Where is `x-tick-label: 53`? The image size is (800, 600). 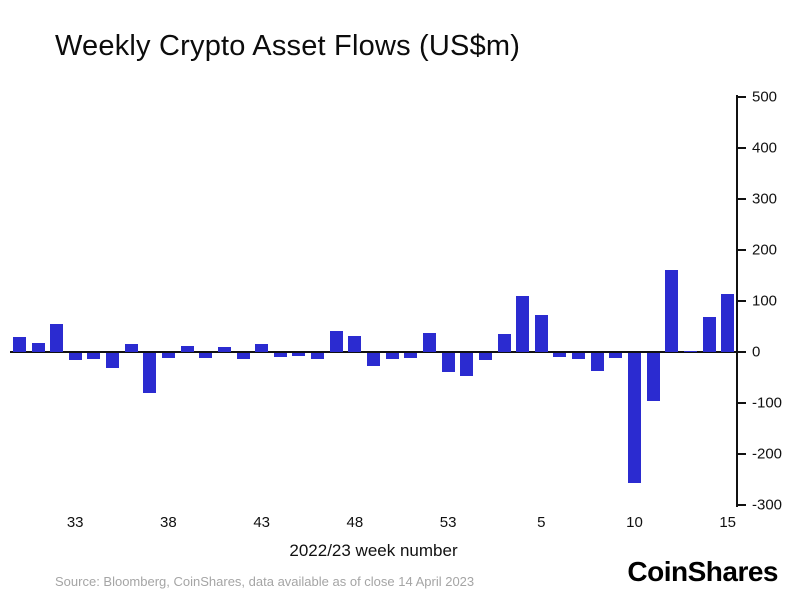 x-tick-label: 53 is located at coordinates (448, 522).